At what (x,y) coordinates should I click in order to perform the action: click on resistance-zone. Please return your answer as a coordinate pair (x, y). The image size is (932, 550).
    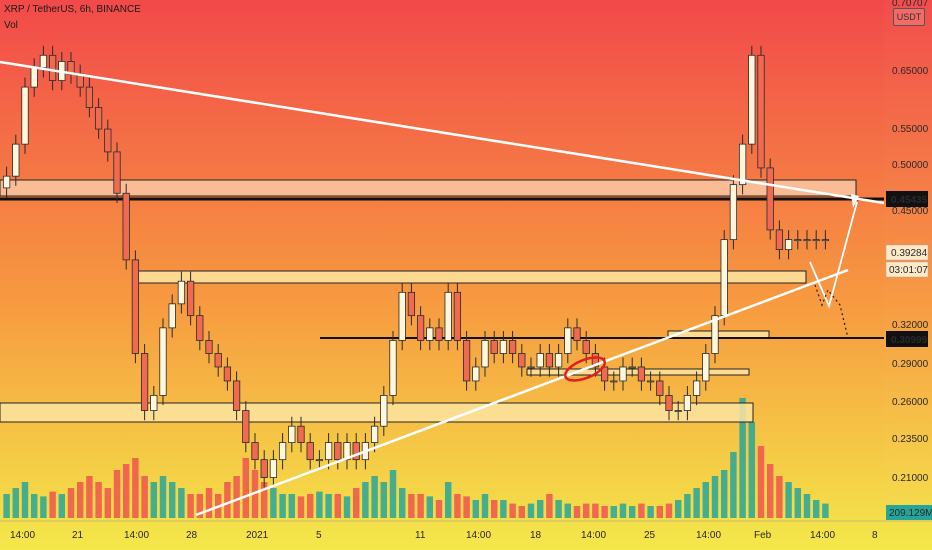
    Looking at the image, I should click on (428, 188).